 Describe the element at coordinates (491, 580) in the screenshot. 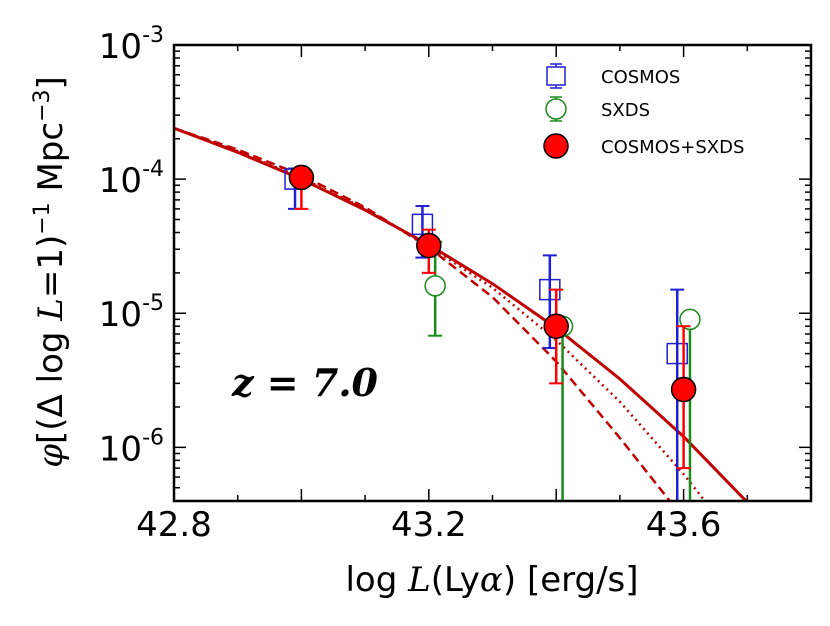

I see `x-axis-label: log L(Lyα) [erg/s]` at that location.